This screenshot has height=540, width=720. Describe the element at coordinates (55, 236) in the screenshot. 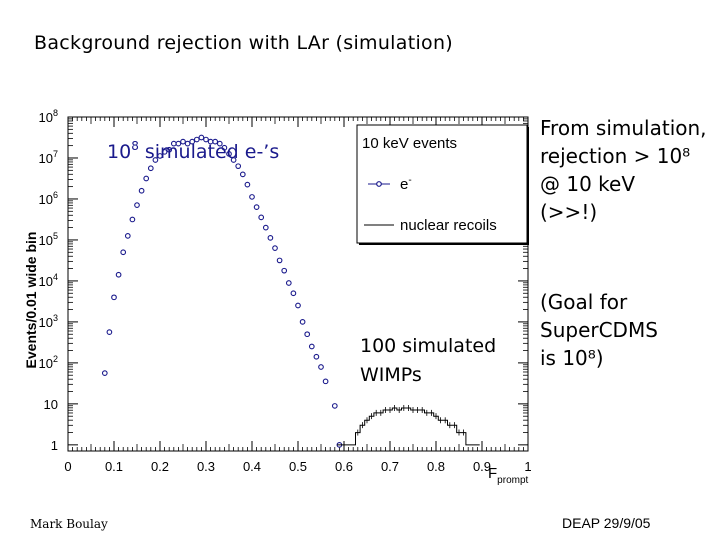

I see `y-tick-label-exp: 5` at that location.